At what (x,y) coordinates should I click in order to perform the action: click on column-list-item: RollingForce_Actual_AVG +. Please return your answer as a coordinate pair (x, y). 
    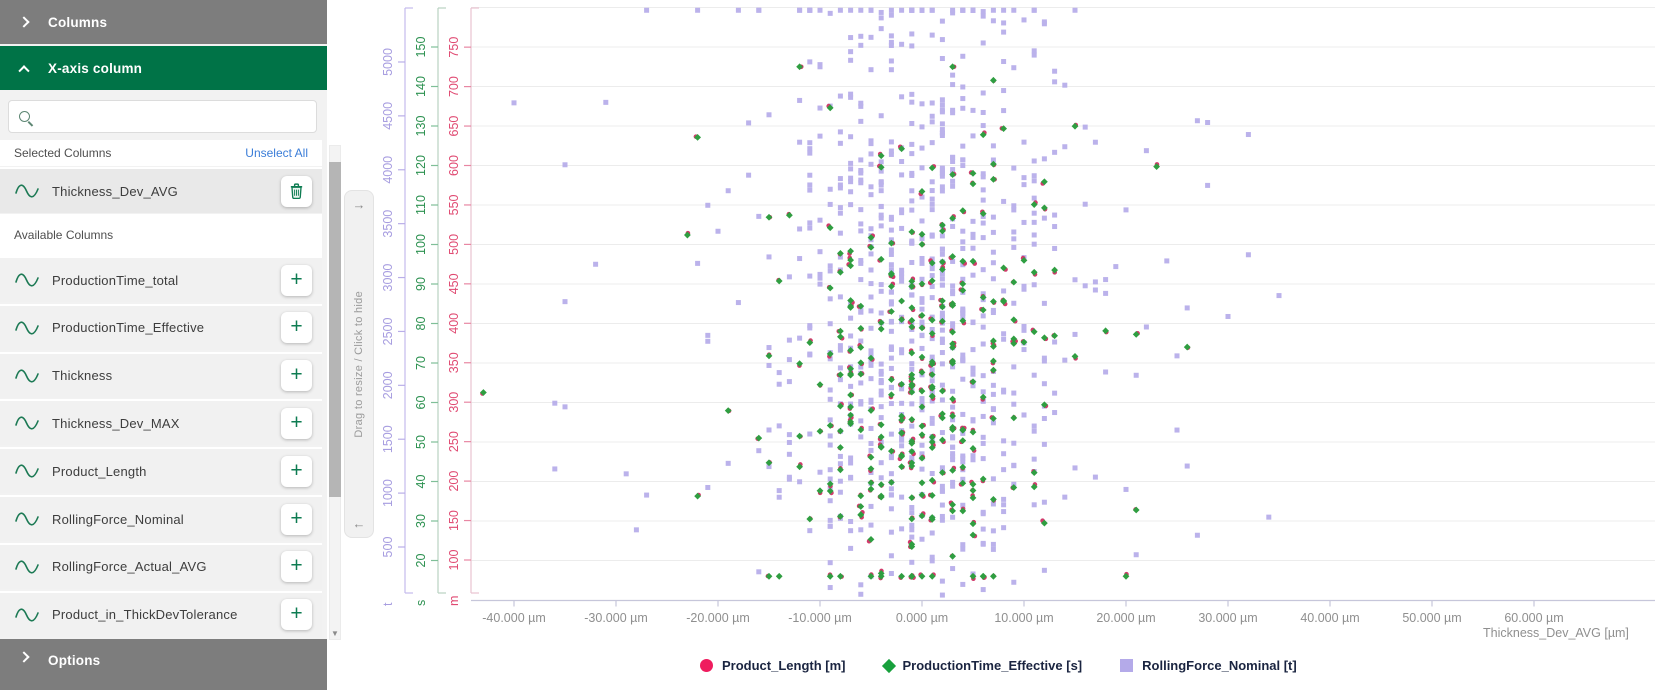
    Looking at the image, I should click on (161, 565).